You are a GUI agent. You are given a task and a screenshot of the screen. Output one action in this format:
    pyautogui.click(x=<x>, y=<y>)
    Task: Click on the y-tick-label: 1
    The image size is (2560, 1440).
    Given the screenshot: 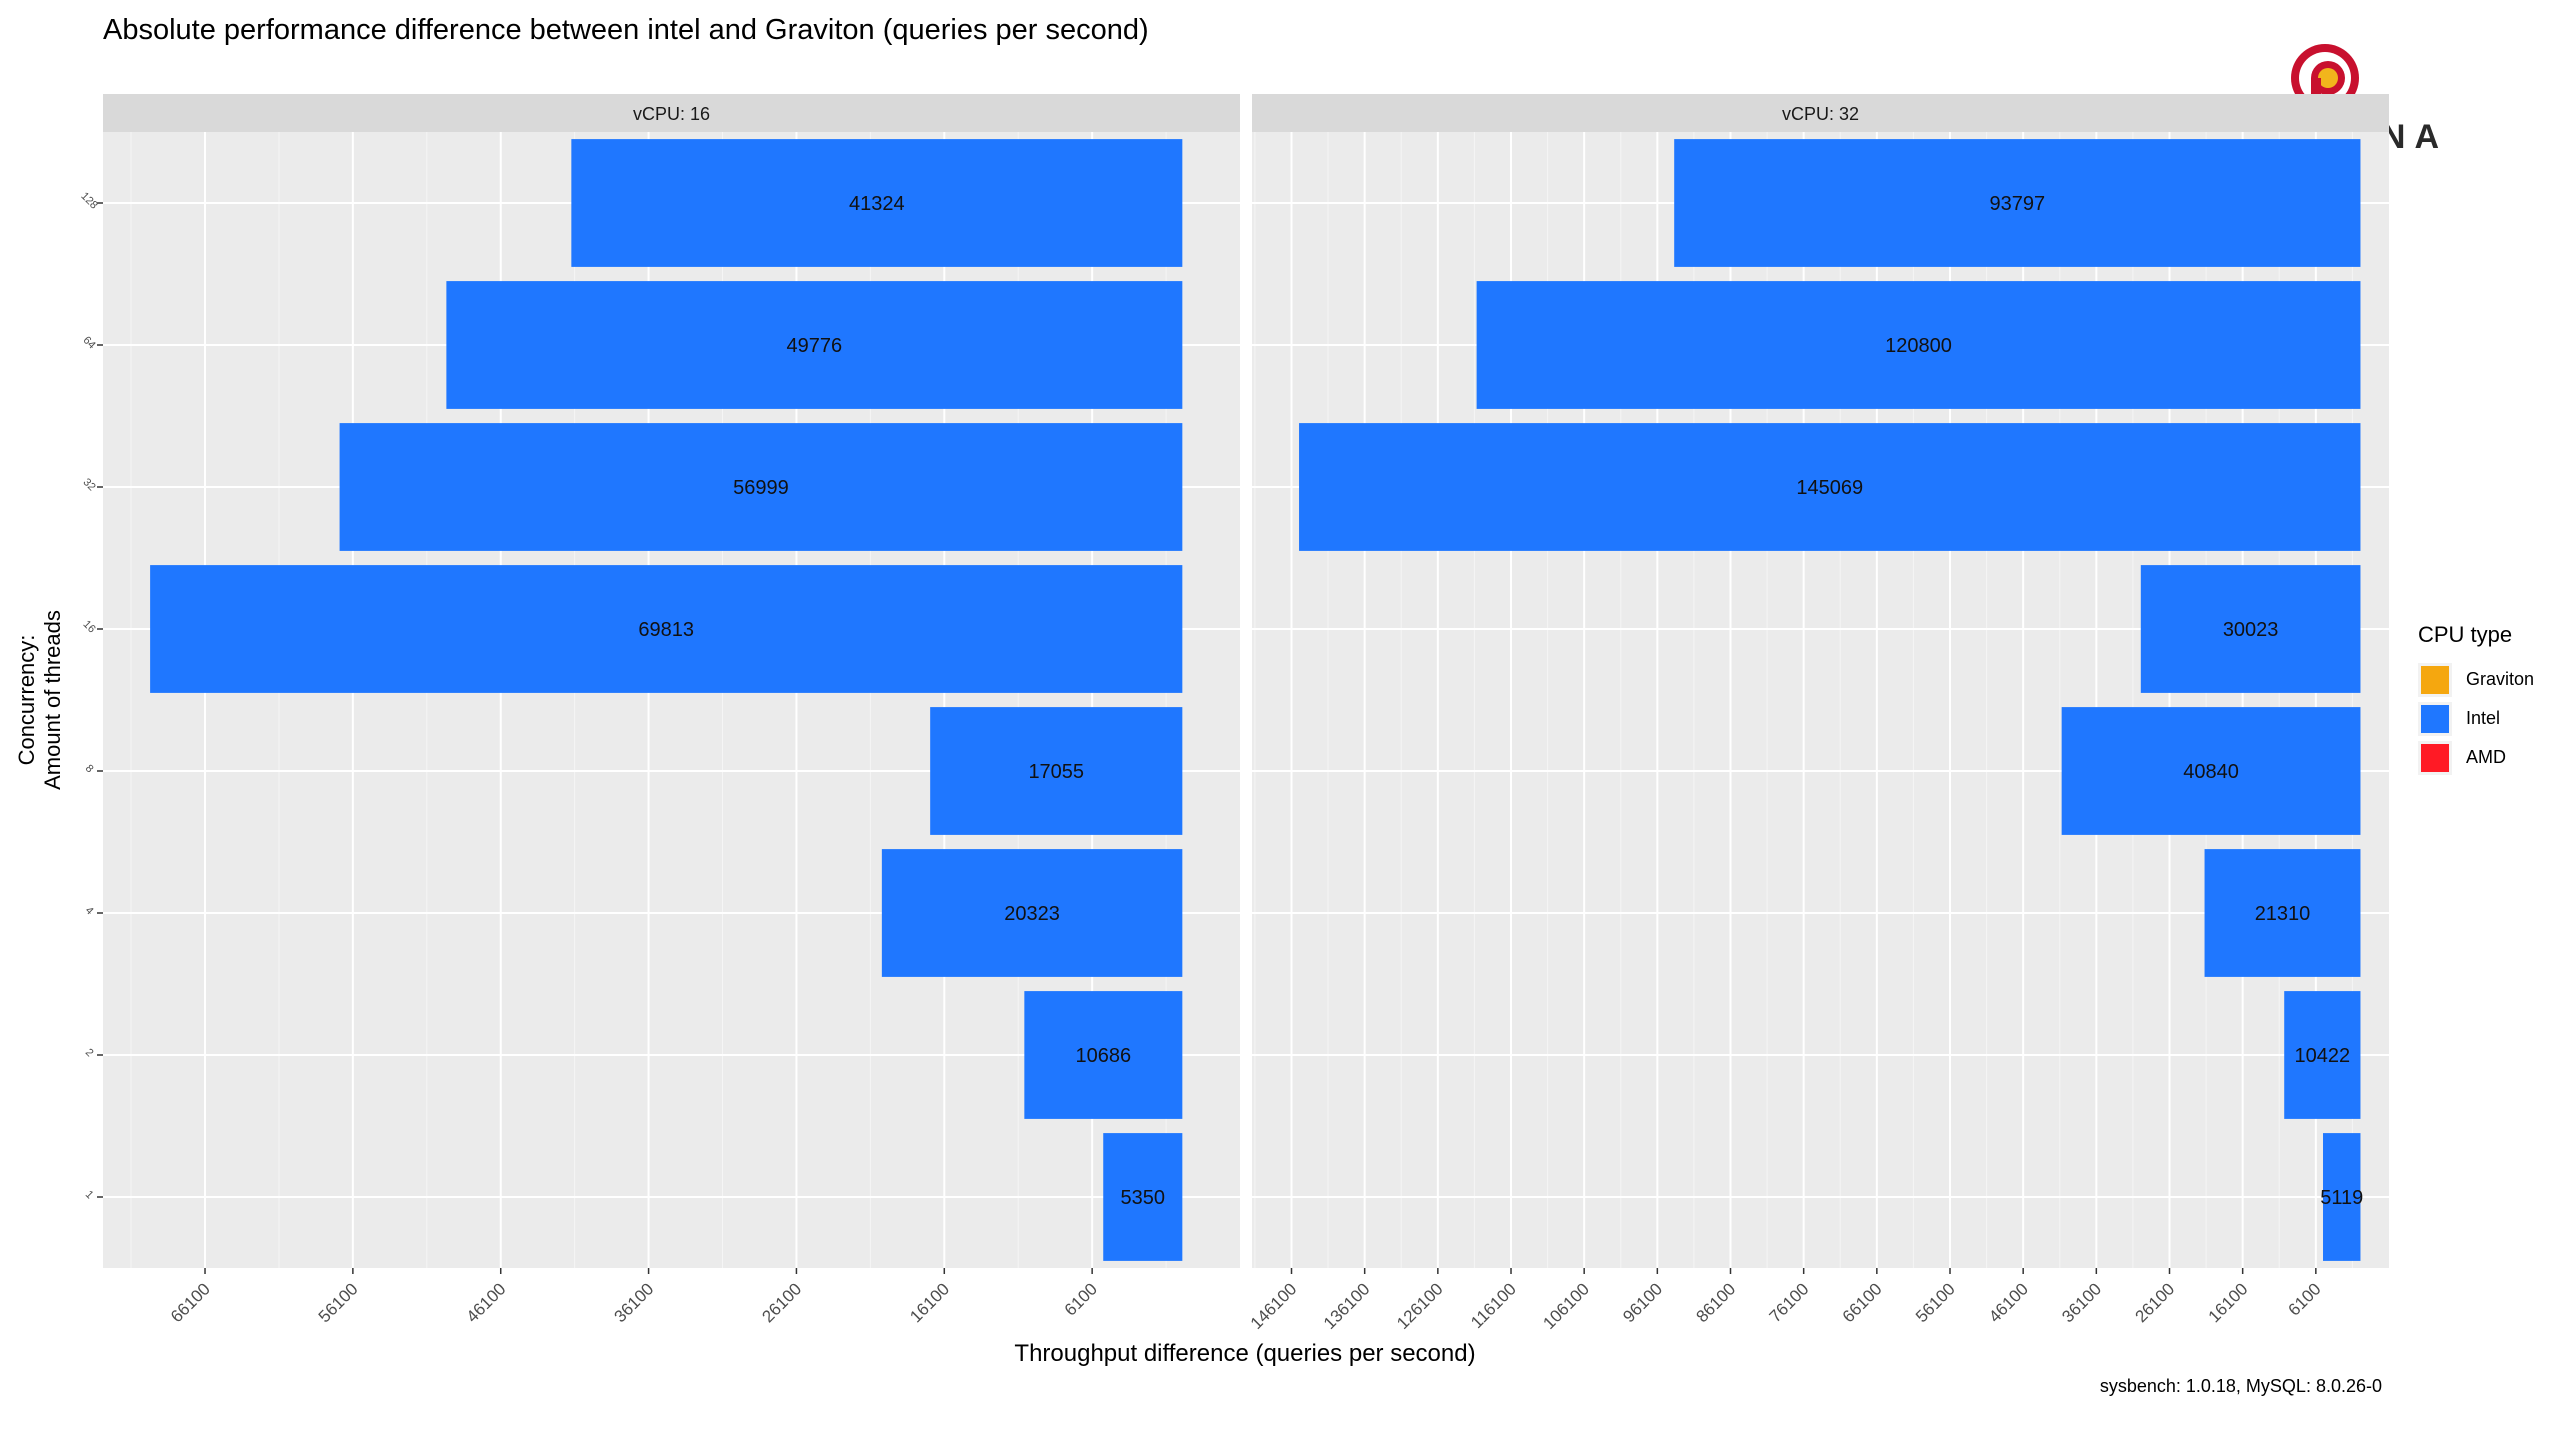 What is the action you would take?
    pyautogui.click(x=89, y=1194)
    